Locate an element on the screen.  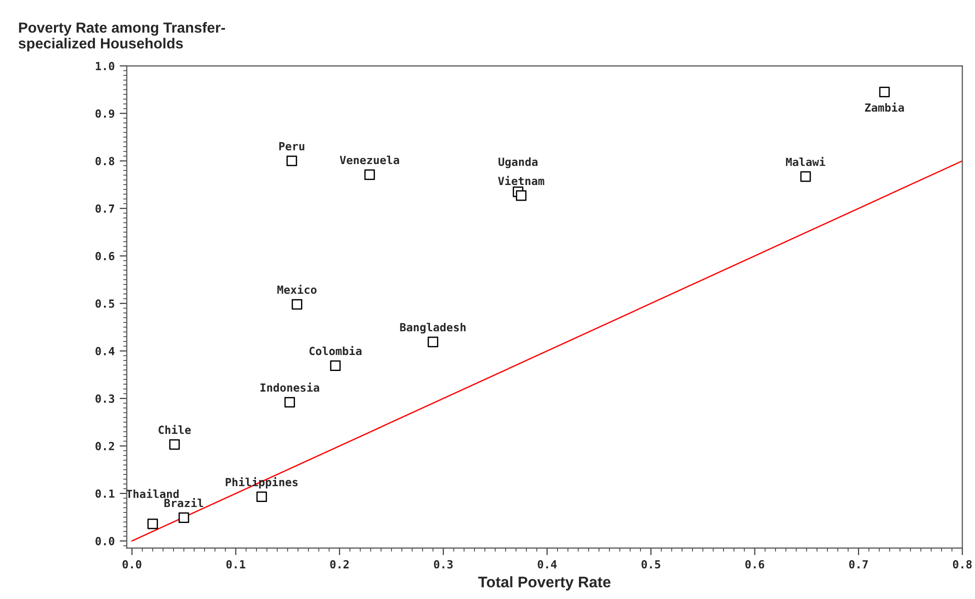
annotation: Malawi is located at coordinates (806, 161).